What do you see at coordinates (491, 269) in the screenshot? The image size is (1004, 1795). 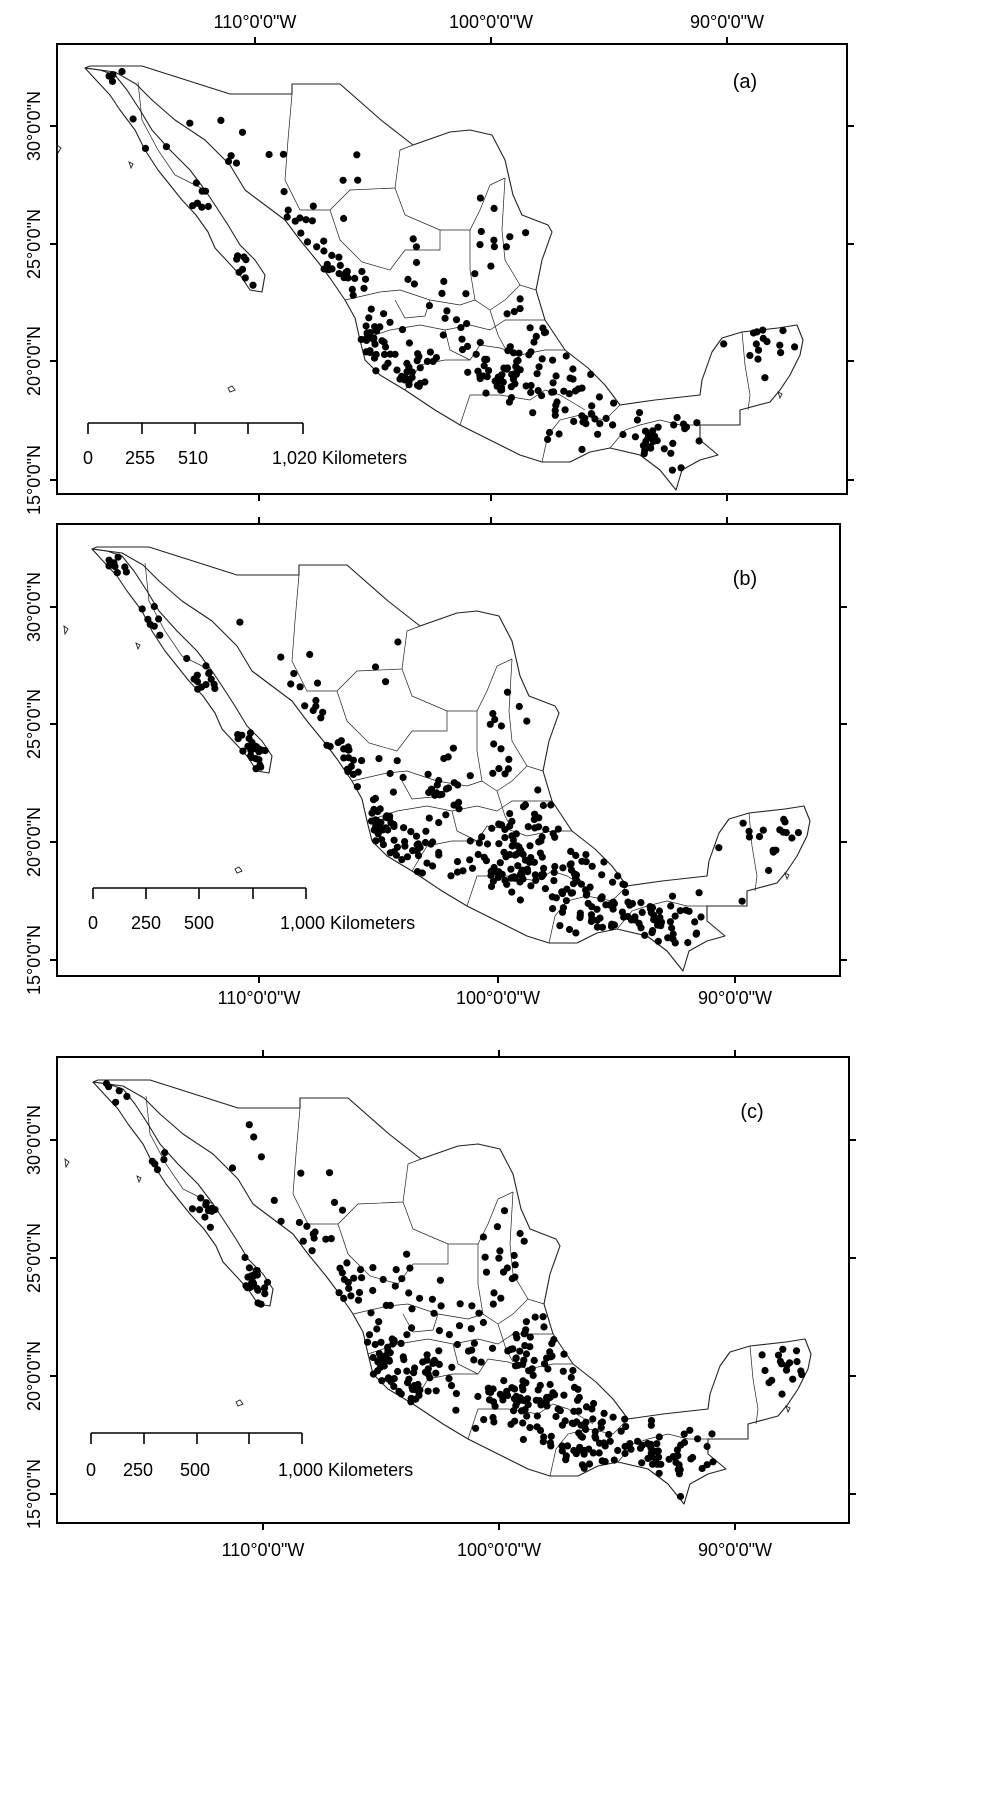 I see `lon-top-ticks` at bounding box center [491, 269].